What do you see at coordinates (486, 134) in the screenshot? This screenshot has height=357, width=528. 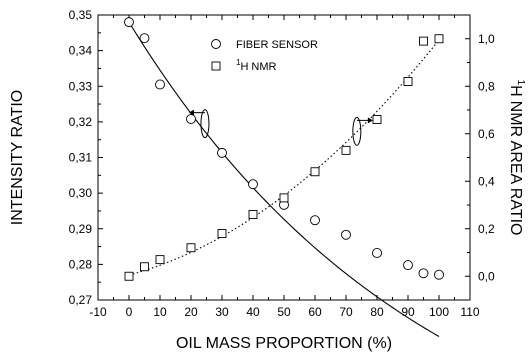 I see `y2-tick-label: 0,6` at bounding box center [486, 134].